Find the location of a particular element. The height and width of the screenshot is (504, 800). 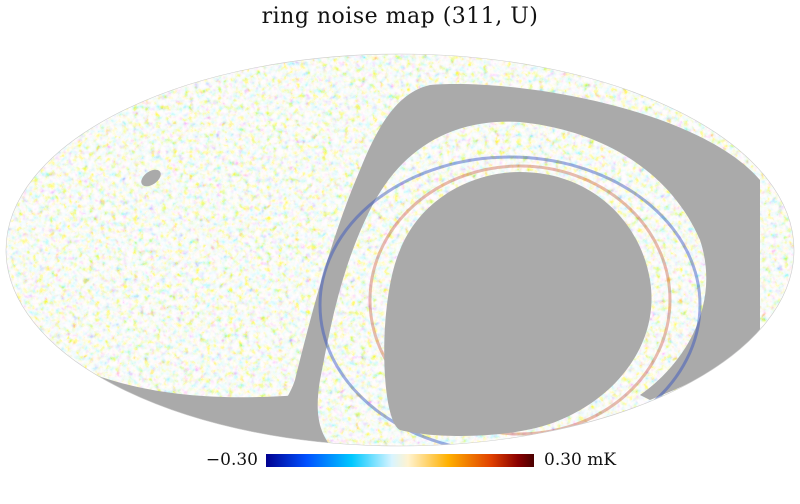

colorbar-min-label: −0.30 is located at coordinates (231, 460).